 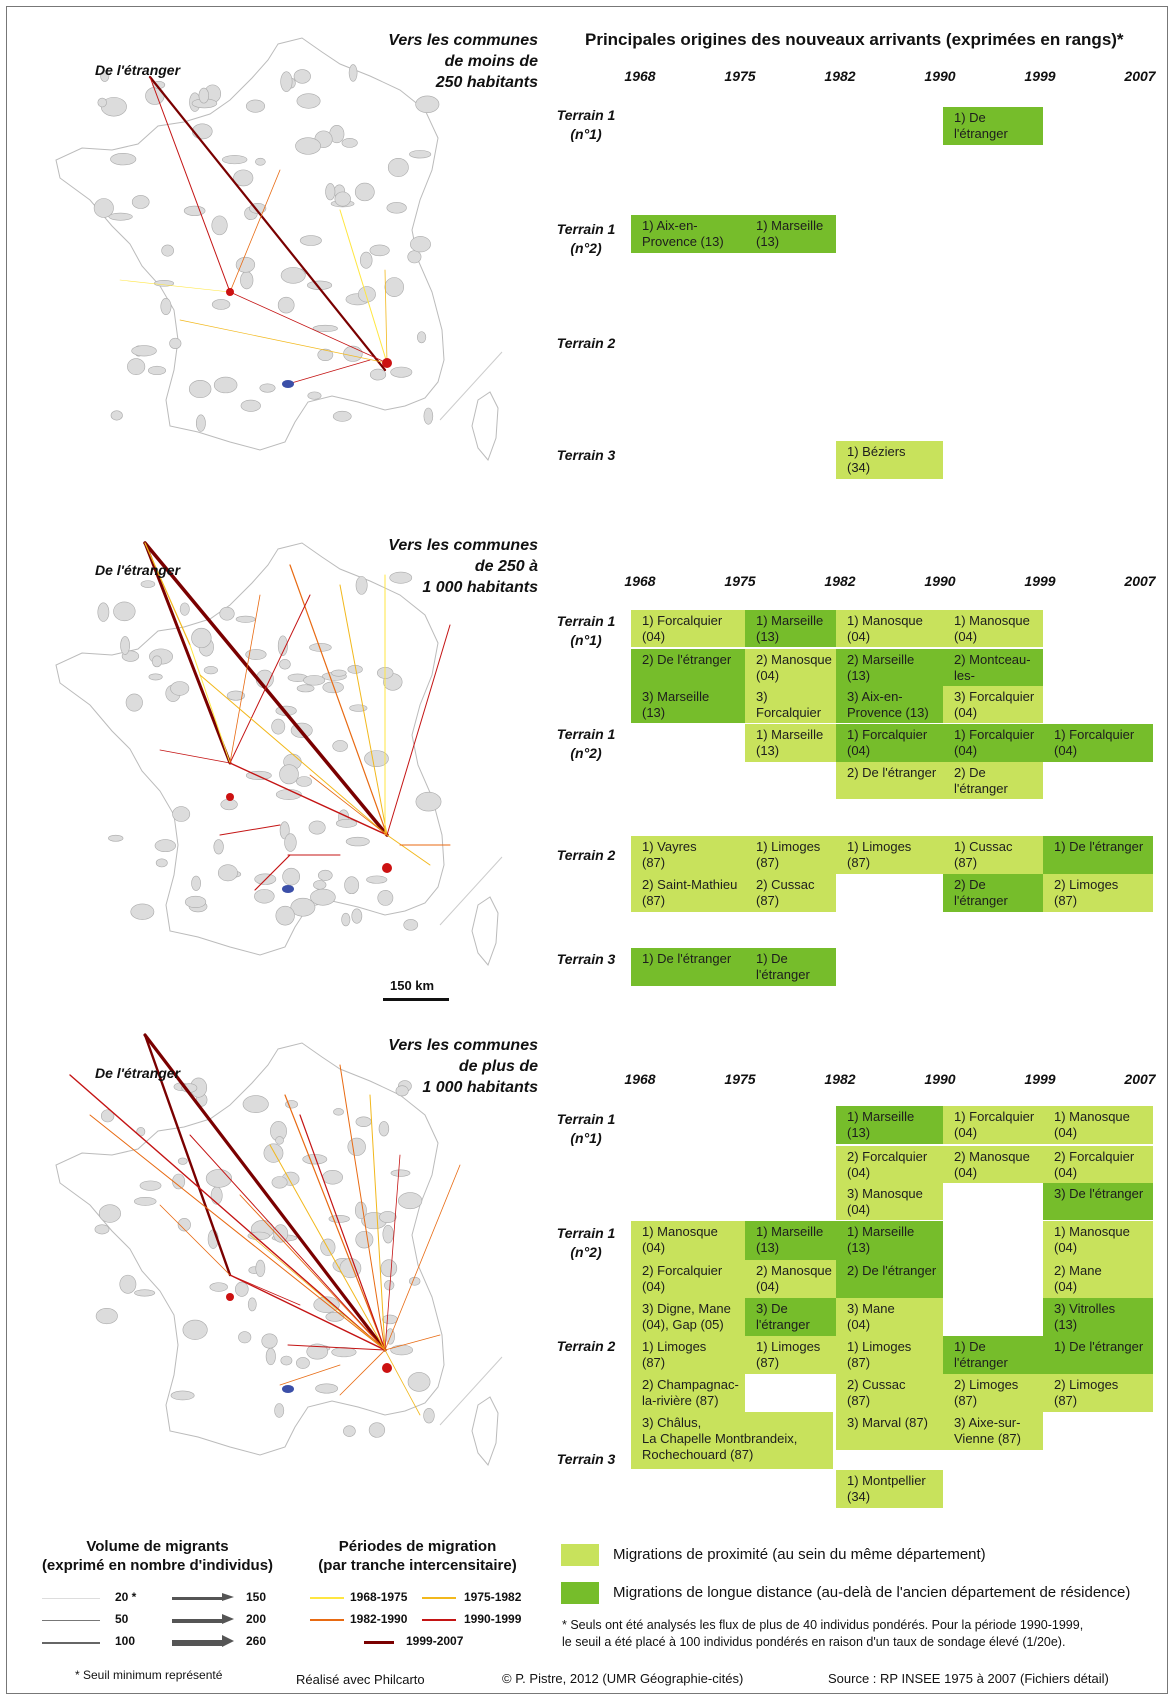 What do you see at coordinates (623, 1678) in the screenshot?
I see `author-credit: © P. Pistre, 2012 (UMR Géographie-cités)` at bounding box center [623, 1678].